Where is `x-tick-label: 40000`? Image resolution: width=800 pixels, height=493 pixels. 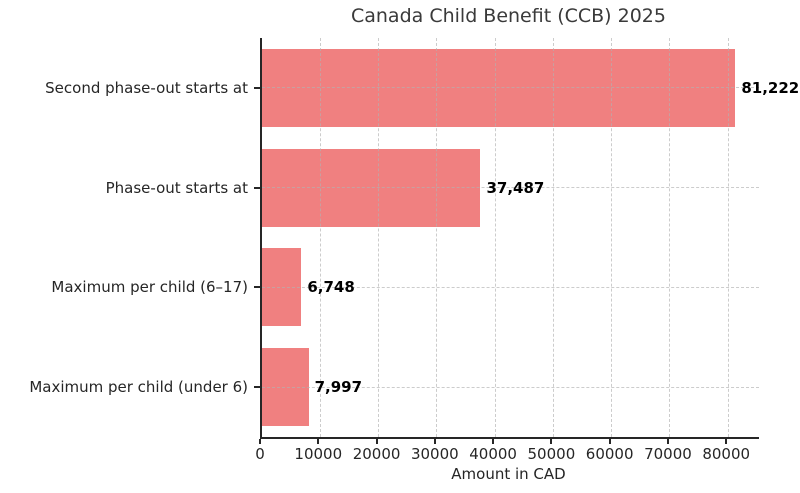 x-tick-label: 40000 is located at coordinates (493, 454).